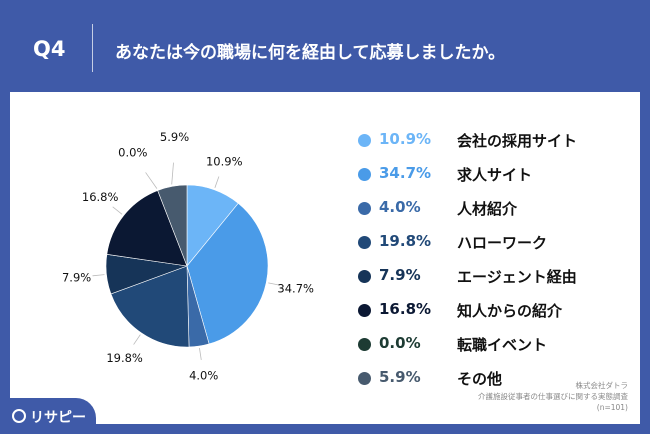  What do you see at coordinates (405, 139) in the screenshot?
I see `legend-value: 10.9%` at bounding box center [405, 139].